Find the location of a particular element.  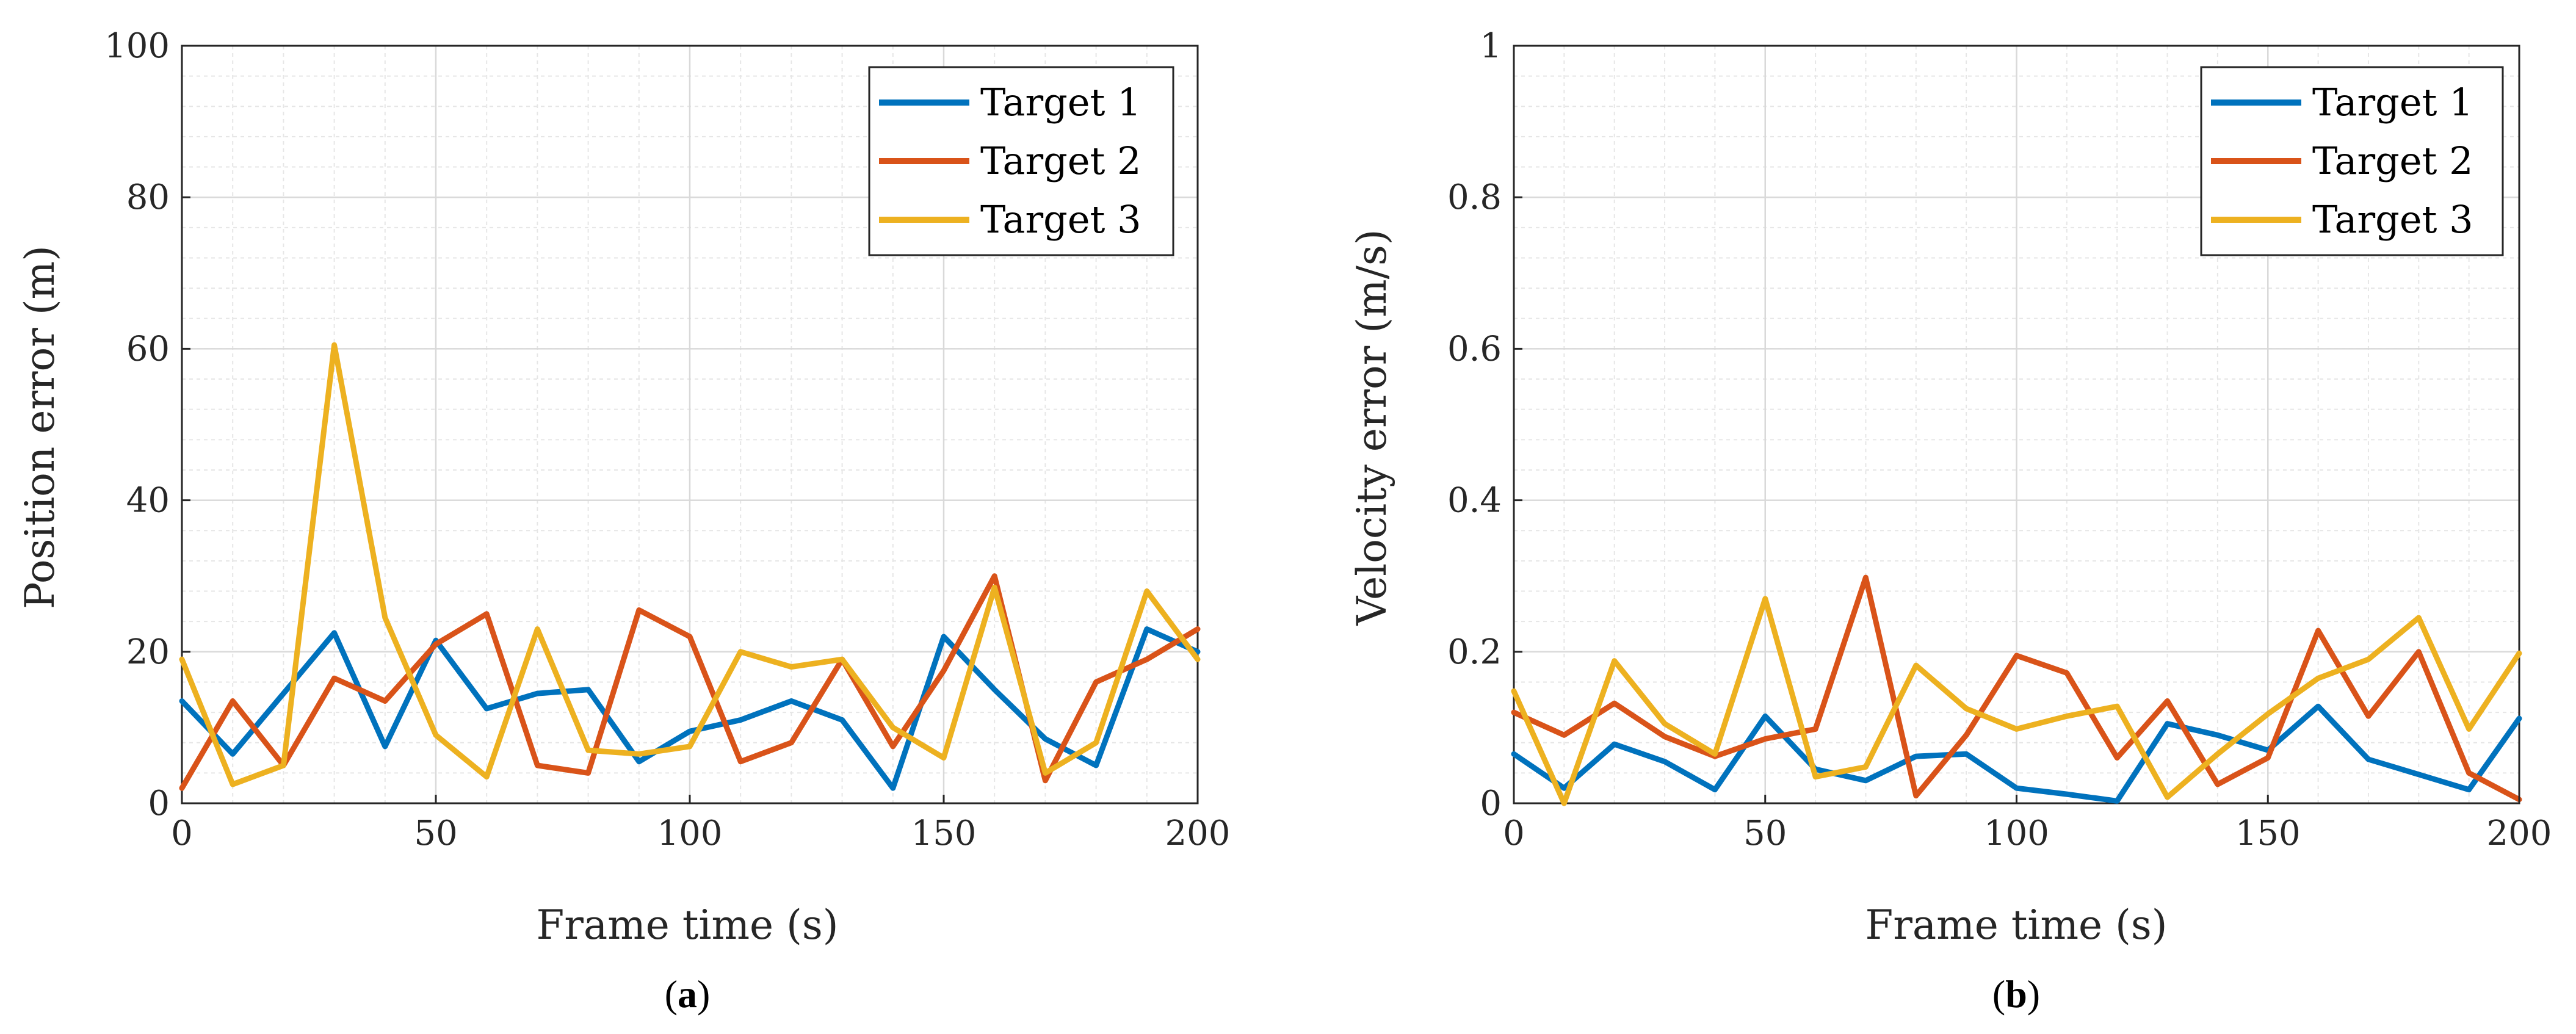

y-tick-label: 40 is located at coordinates (148, 501).